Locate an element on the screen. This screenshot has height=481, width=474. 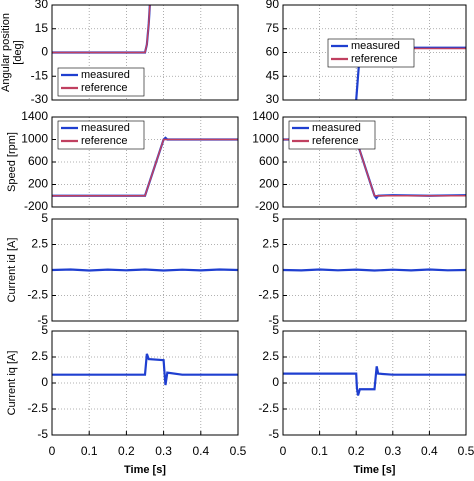
y-axis-label: Speed [rpm] is located at coordinates (12, 162).